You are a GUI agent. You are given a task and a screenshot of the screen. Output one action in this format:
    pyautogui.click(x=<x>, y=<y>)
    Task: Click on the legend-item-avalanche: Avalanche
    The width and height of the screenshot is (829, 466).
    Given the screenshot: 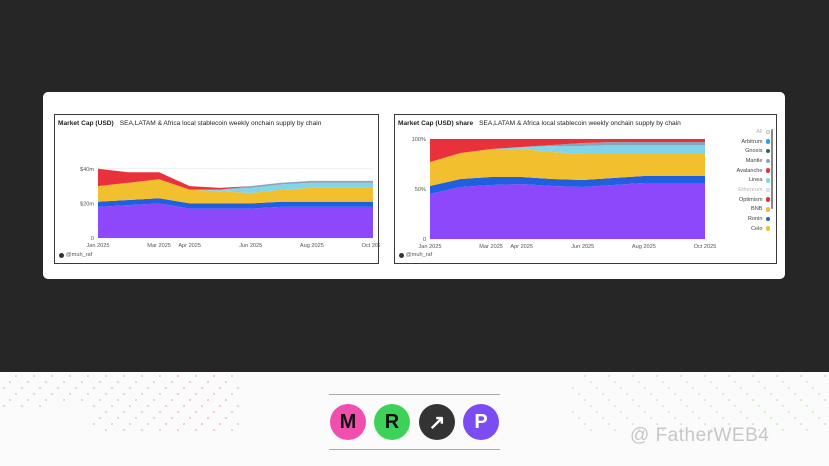 What is the action you would take?
    pyautogui.click(x=737, y=171)
    